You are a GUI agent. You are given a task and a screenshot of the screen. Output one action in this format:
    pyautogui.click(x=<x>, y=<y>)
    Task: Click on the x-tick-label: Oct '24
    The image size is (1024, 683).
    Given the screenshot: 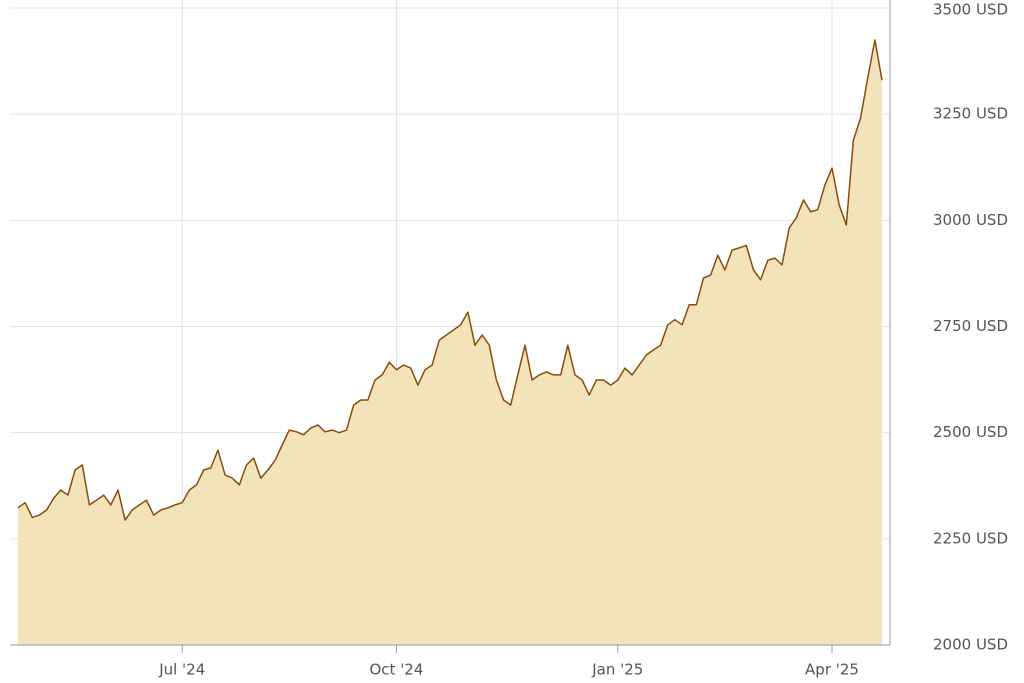 What is the action you would take?
    pyautogui.click(x=396, y=670)
    